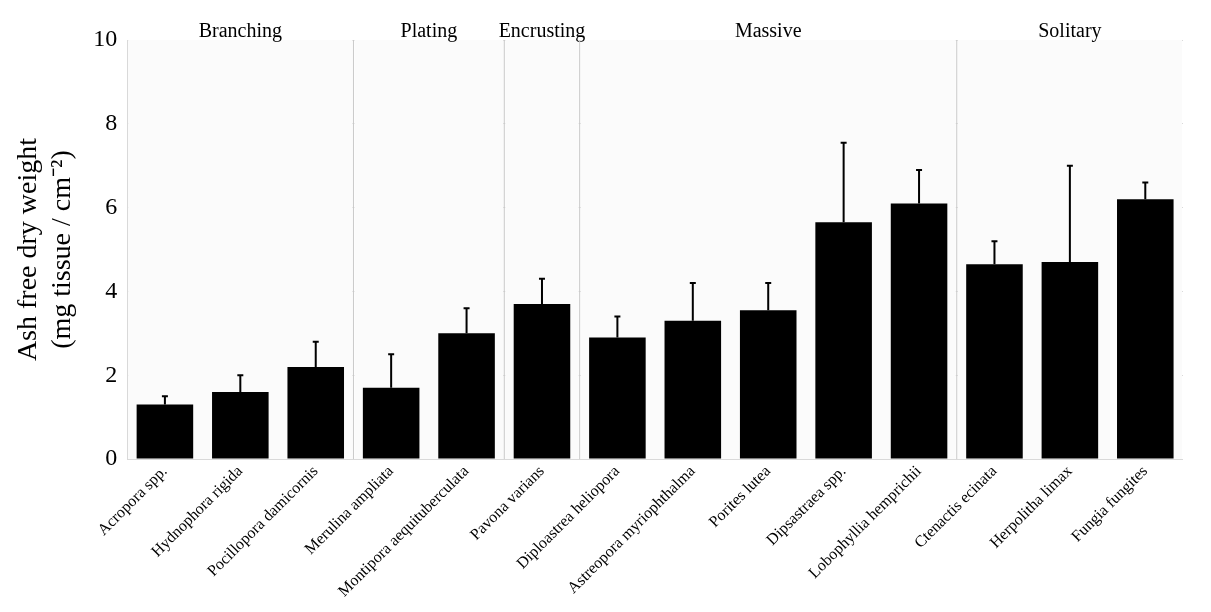 The image size is (1211, 612). Describe the element at coordinates (768, 30) in the screenshot. I see `band-label: Massive` at that location.